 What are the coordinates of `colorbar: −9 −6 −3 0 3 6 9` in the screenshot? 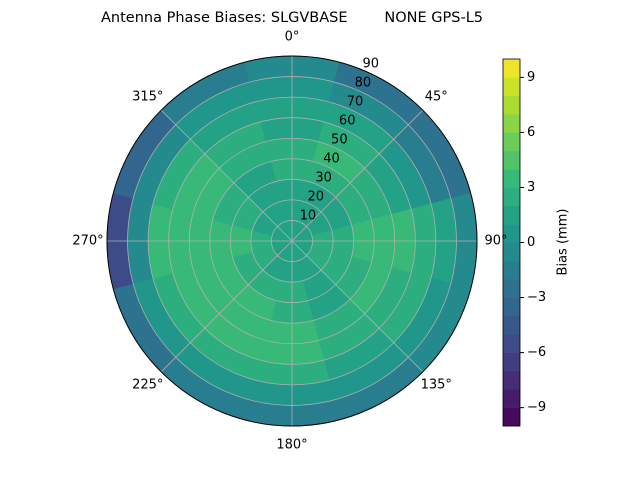 It's located at (524, 242).